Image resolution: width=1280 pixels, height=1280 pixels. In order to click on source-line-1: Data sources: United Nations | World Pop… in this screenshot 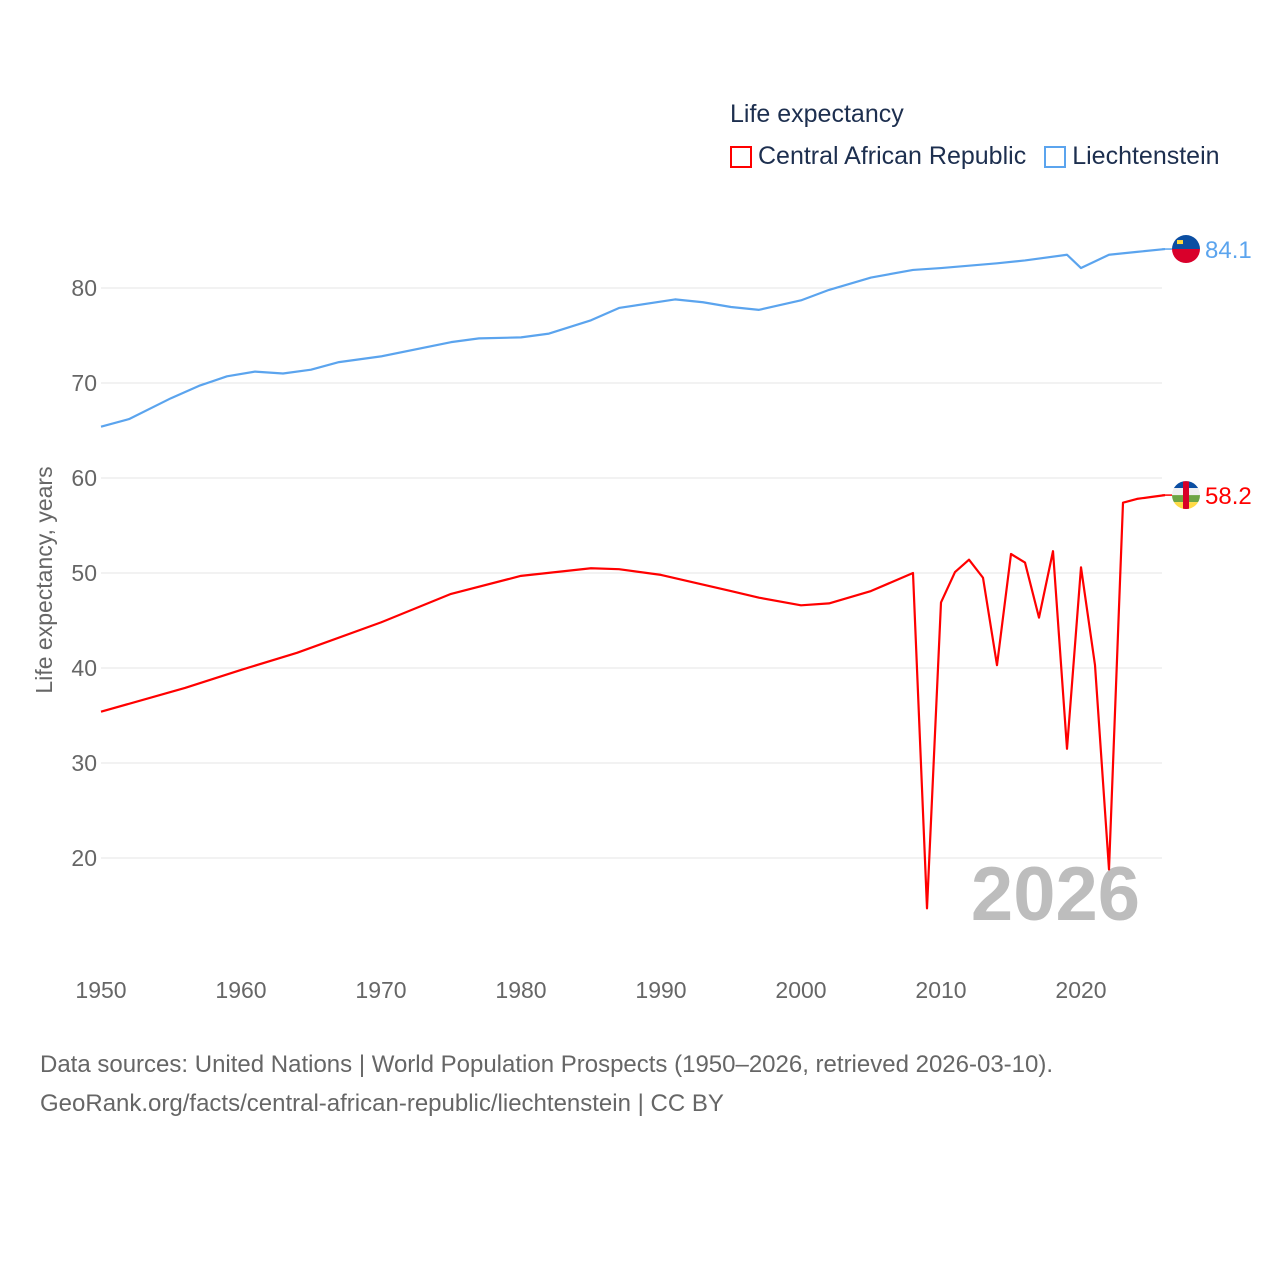, I will do `click(547, 1064)`.